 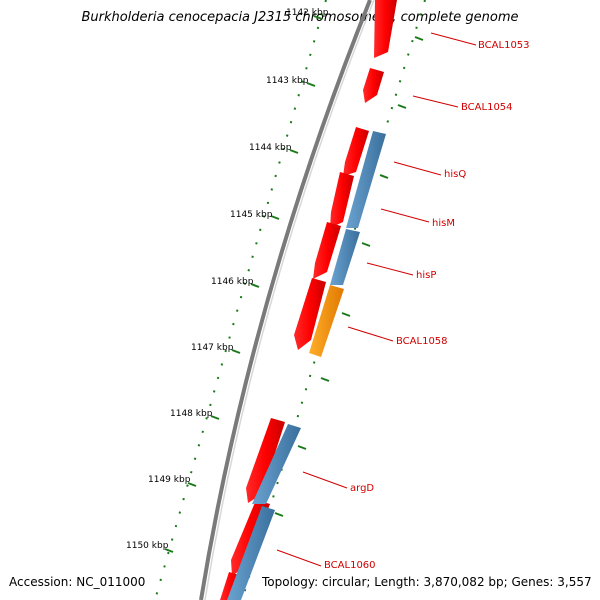 What do you see at coordinates (310, 314) in the screenshot?
I see `gene-bcal1058-arrow` at bounding box center [310, 314].